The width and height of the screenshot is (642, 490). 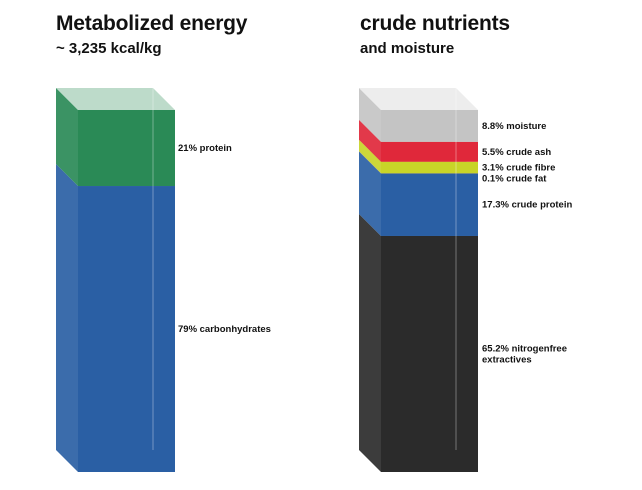 I want to click on chart-2-title: crude nutrients, so click(x=435, y=23).